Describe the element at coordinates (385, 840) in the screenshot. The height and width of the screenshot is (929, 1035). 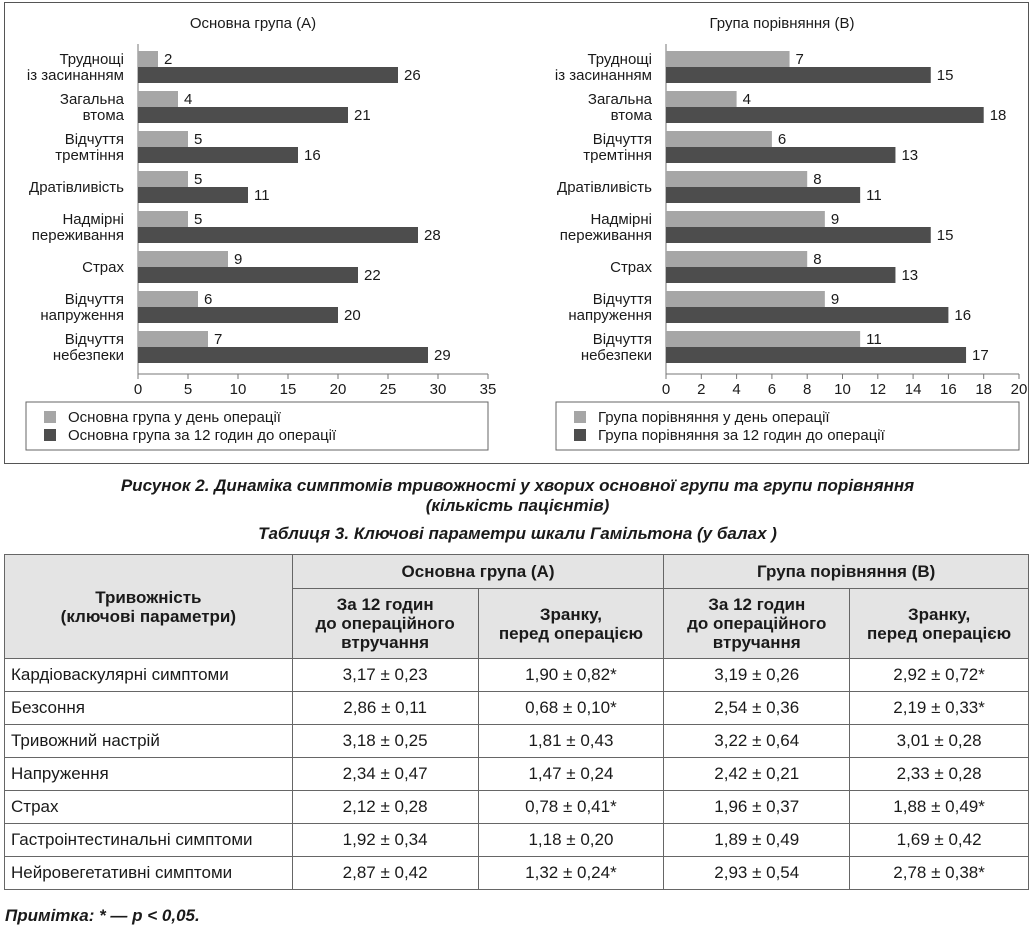
I see `value-cell: 1,92 ± 0,34` at that location.